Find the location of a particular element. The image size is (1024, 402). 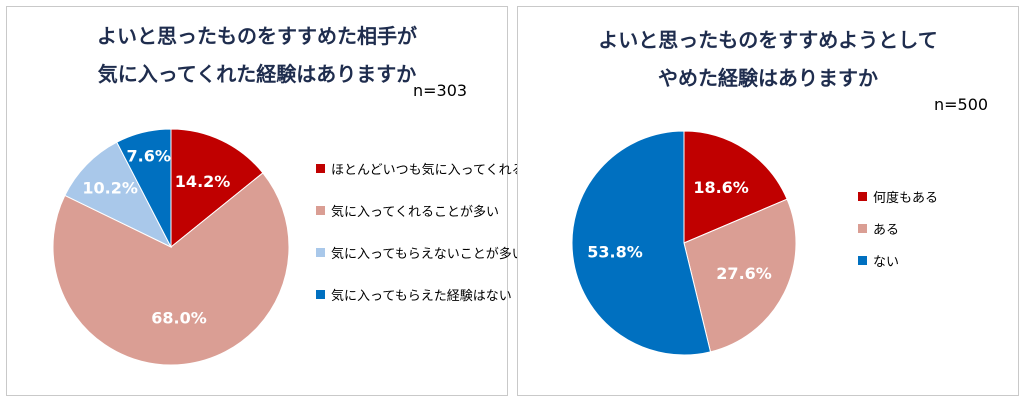

legend-label-2: 気に入ってくれることが多い is located at coordinates (415, 212).